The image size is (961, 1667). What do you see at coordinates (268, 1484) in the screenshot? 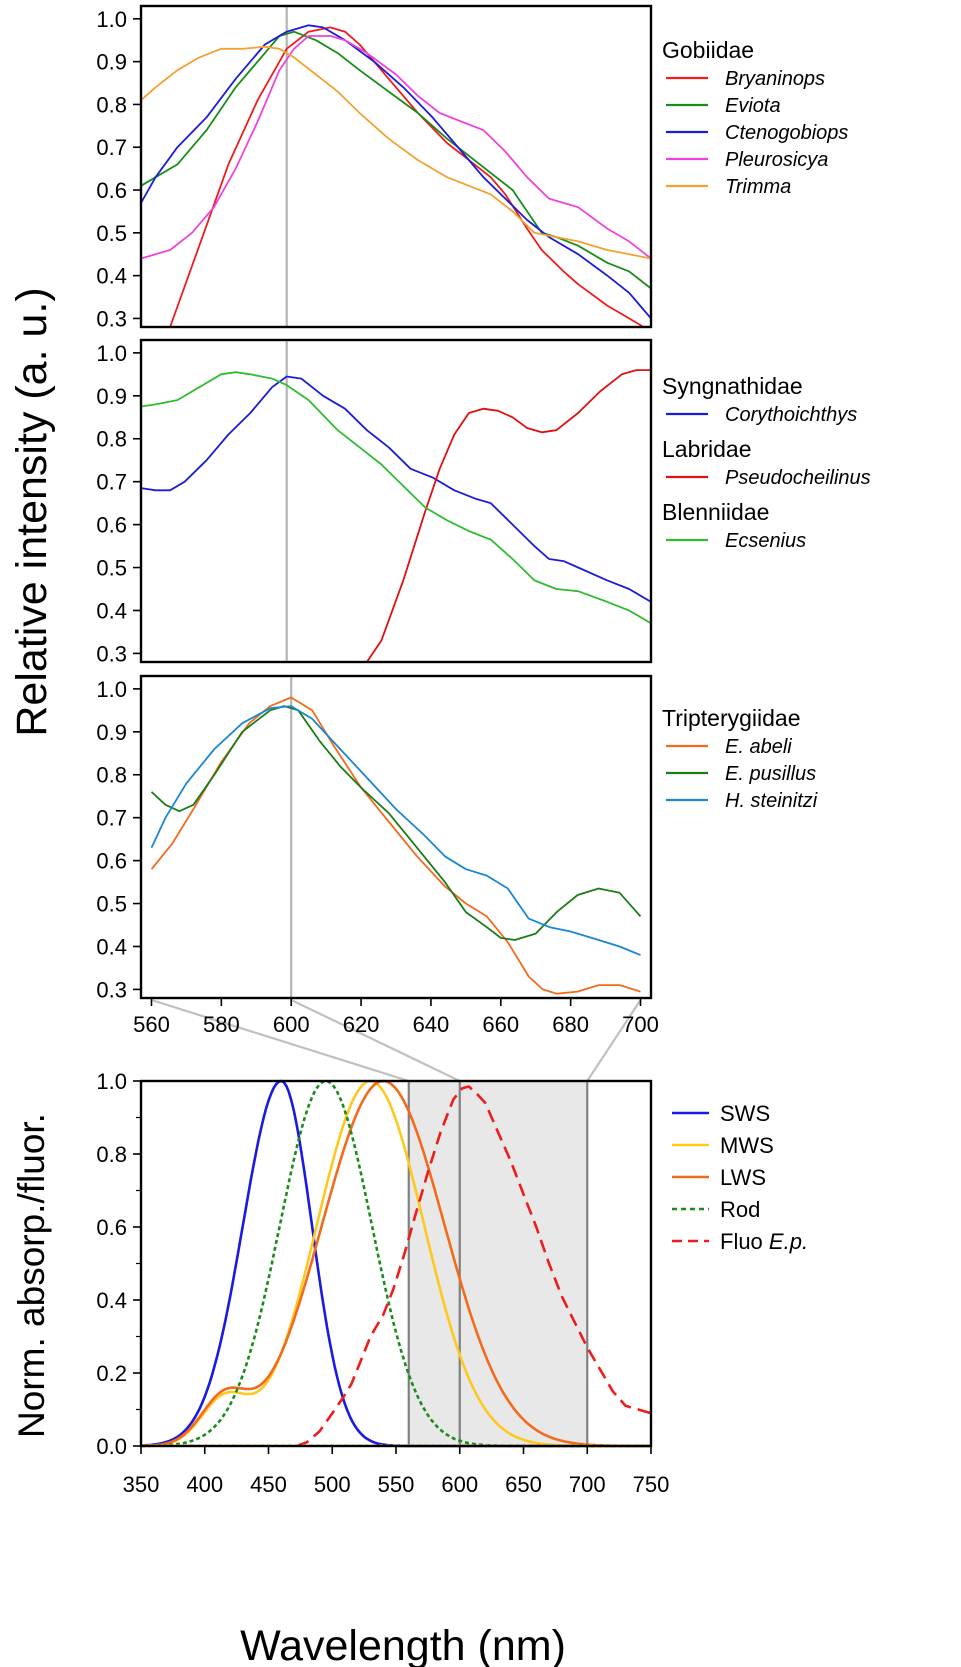
I see `x-tick-label: 450` at bounding box center [268, 1484].